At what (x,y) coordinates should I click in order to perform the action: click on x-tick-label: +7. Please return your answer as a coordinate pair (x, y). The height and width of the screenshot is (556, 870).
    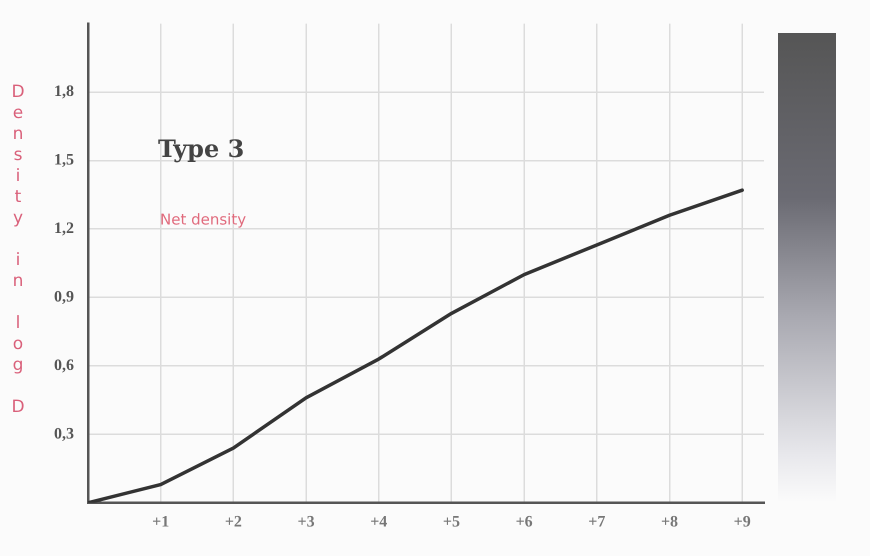
    Looking at the image, I should click on (597, 522).